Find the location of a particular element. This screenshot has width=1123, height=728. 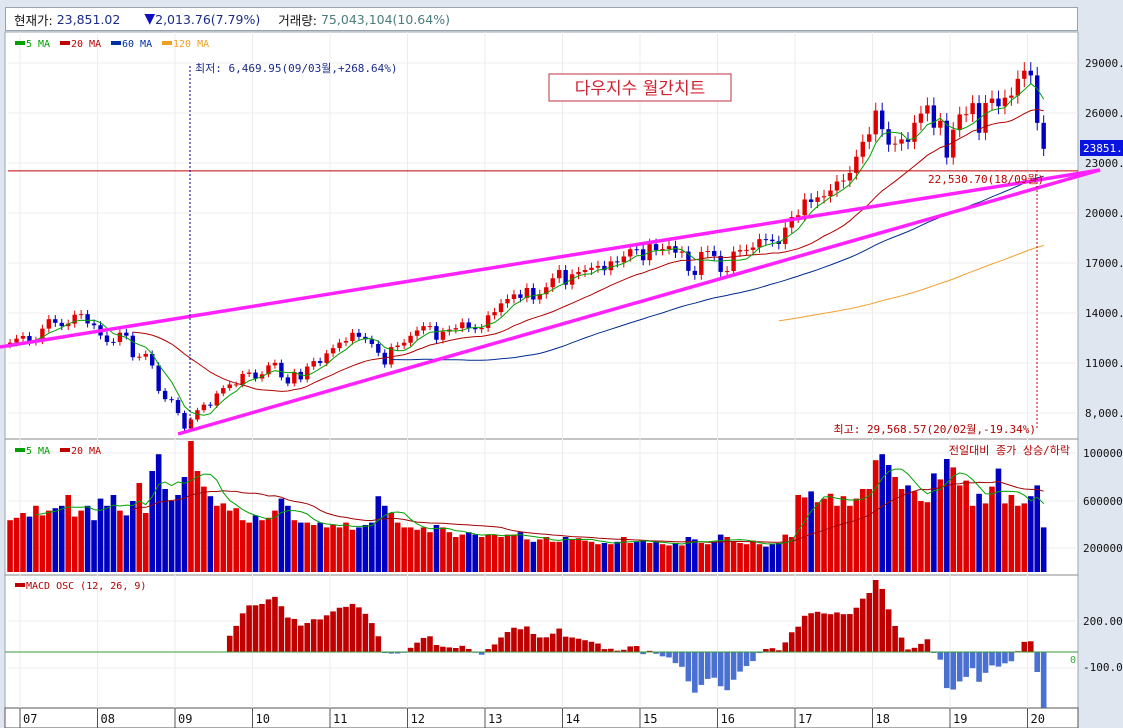

legend-ma20: 20 MA is located at coordinates (86, 44).